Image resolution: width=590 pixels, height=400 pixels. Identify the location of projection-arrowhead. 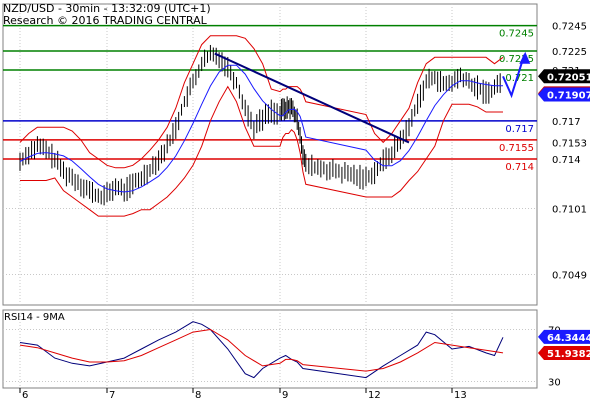
(525, 57).